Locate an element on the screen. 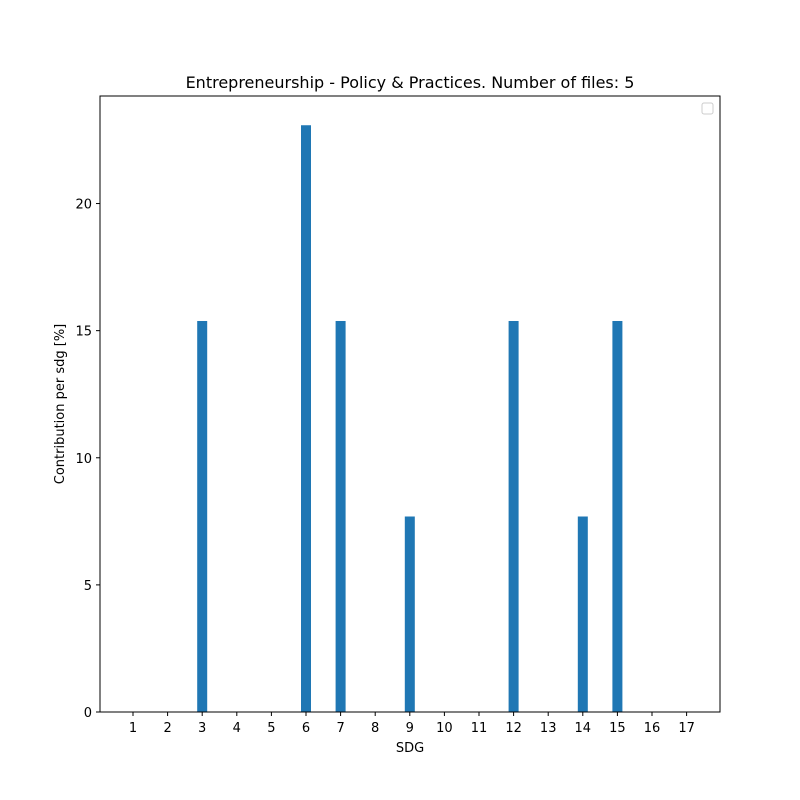  x-tick-label: 2 is located at coordinates (167, 728).